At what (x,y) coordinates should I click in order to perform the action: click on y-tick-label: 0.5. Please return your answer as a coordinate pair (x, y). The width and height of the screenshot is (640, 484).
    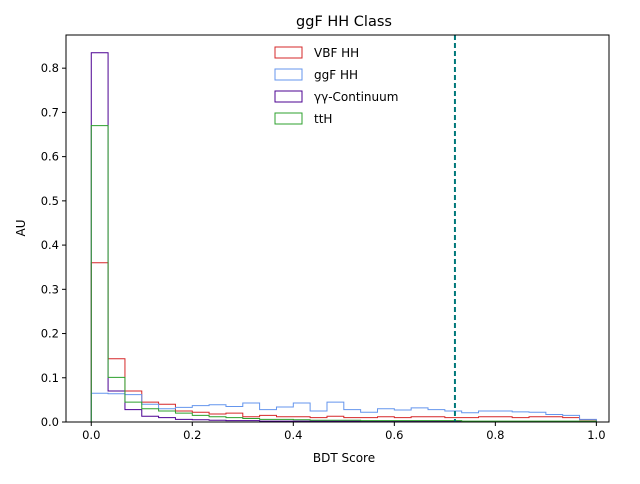
    Looking at the image, I should click on (50, 201).